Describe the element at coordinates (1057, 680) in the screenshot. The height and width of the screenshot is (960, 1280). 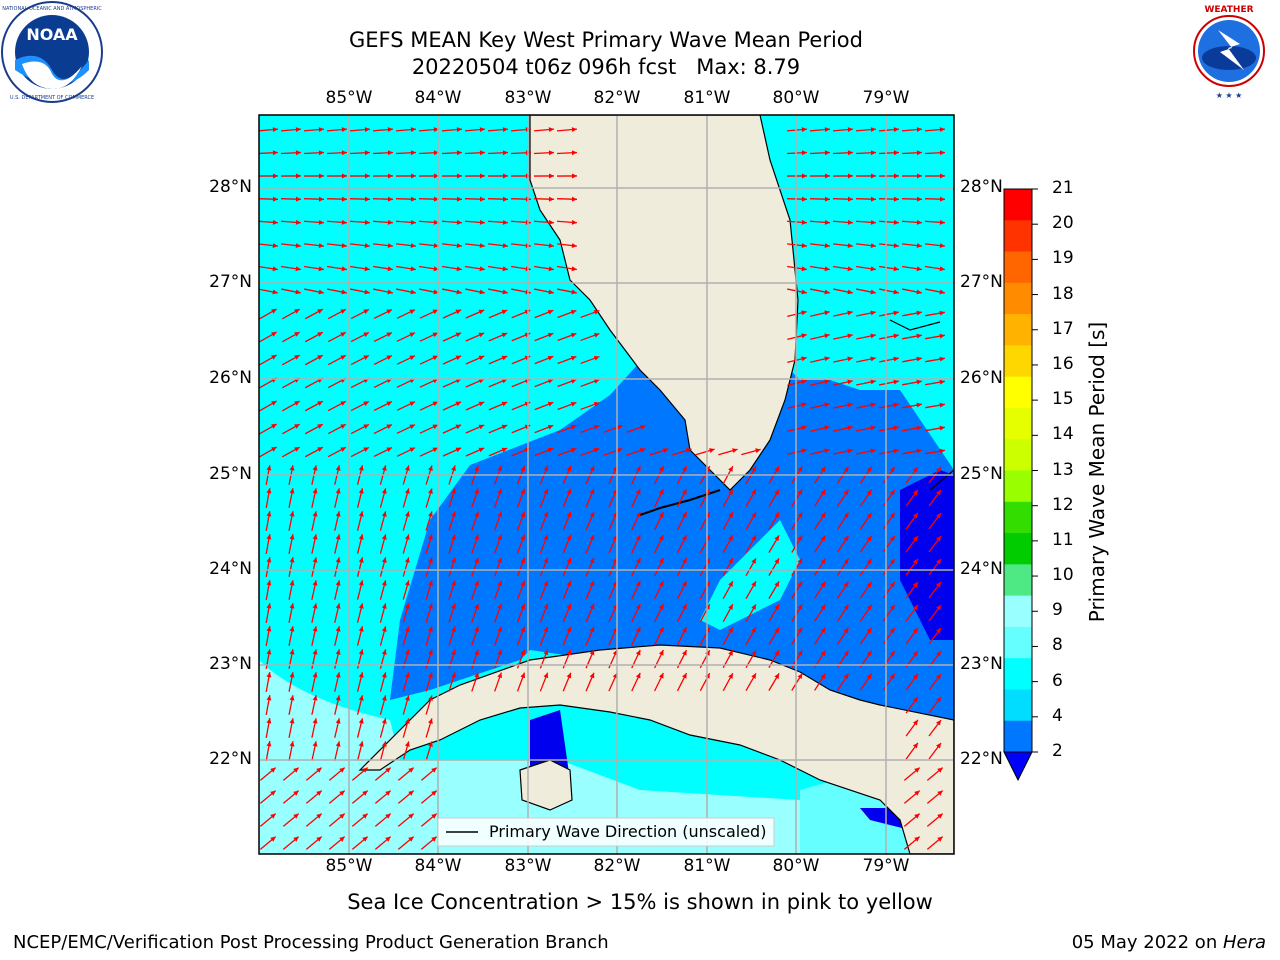
I see `colorbar-tick-label: 6` at that location.